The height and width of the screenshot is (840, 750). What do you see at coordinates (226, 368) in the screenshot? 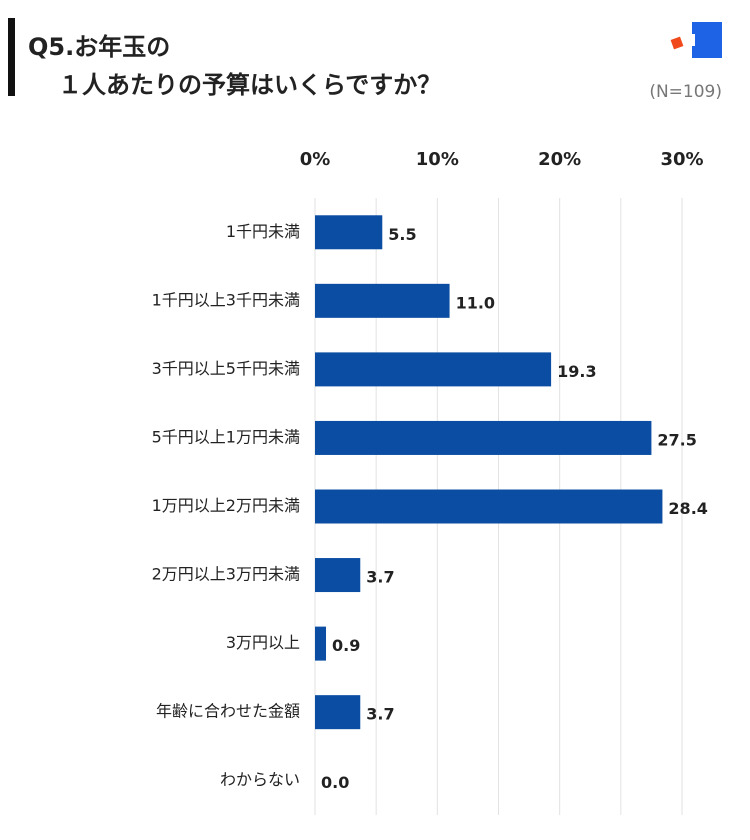
I see `category-label: 3千円以上5千円未満` at bounding box center [226, 368].